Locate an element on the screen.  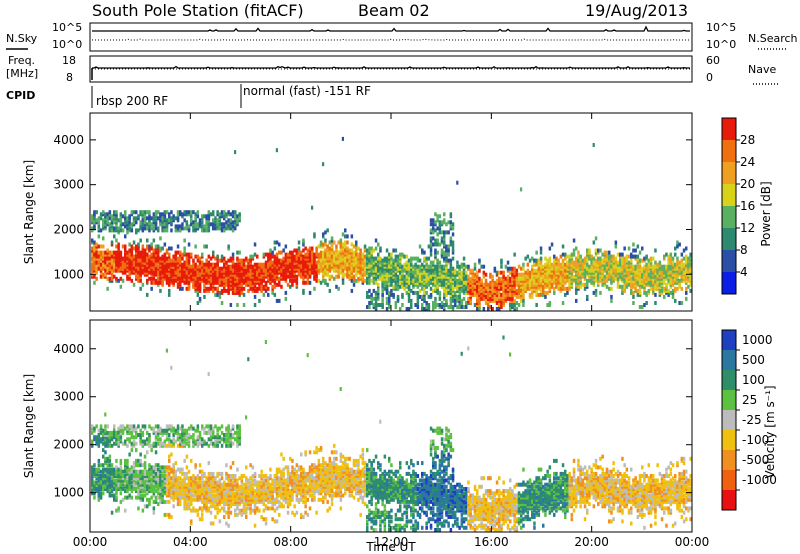
noise-panel: N.Sky N.Search 10^5 10^0 10^5 10^0 is located at coordinates (402, 36).